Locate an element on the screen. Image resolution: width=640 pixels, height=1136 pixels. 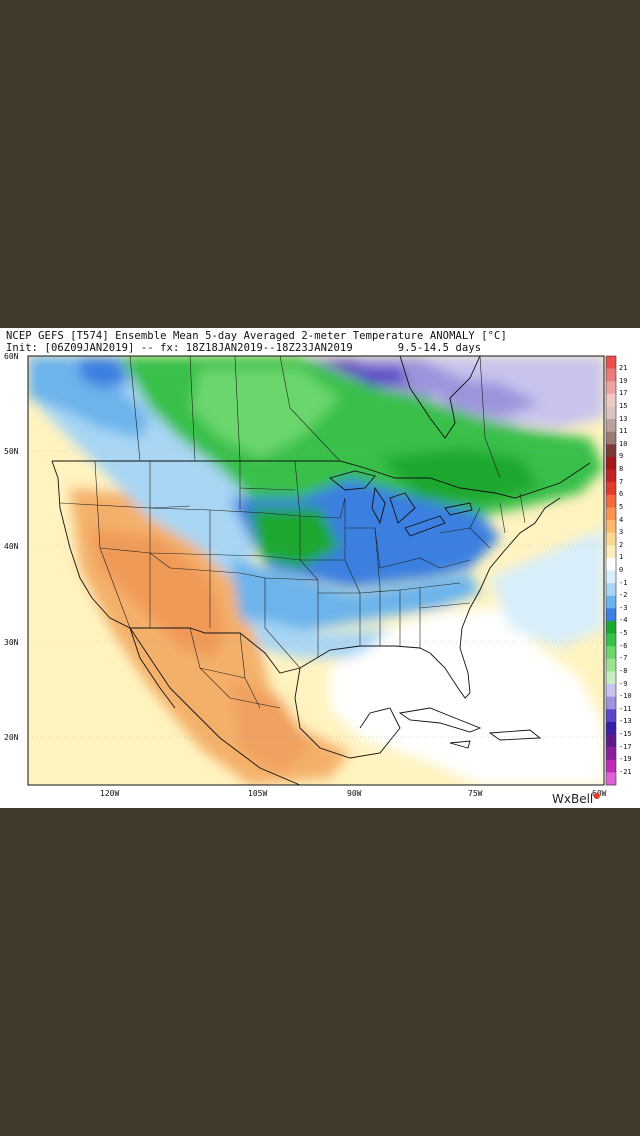
colorbar-label: -7 is located at coordinates (623, 658).